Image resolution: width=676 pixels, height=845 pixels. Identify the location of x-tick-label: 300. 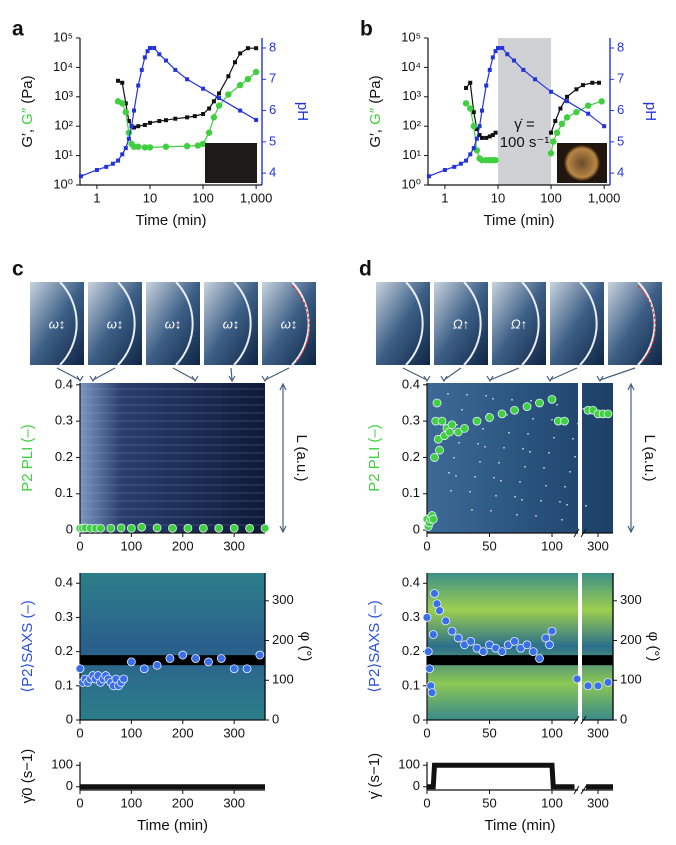
(598, 545).